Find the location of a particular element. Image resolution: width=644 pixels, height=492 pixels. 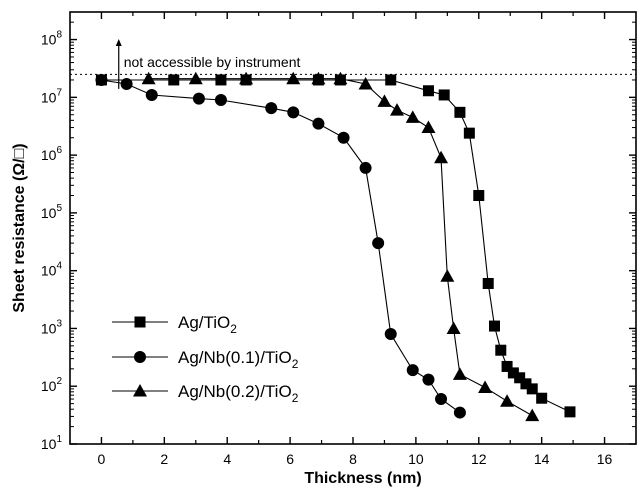

y-tick-label: 10³ is located at coordinates (52, 327).